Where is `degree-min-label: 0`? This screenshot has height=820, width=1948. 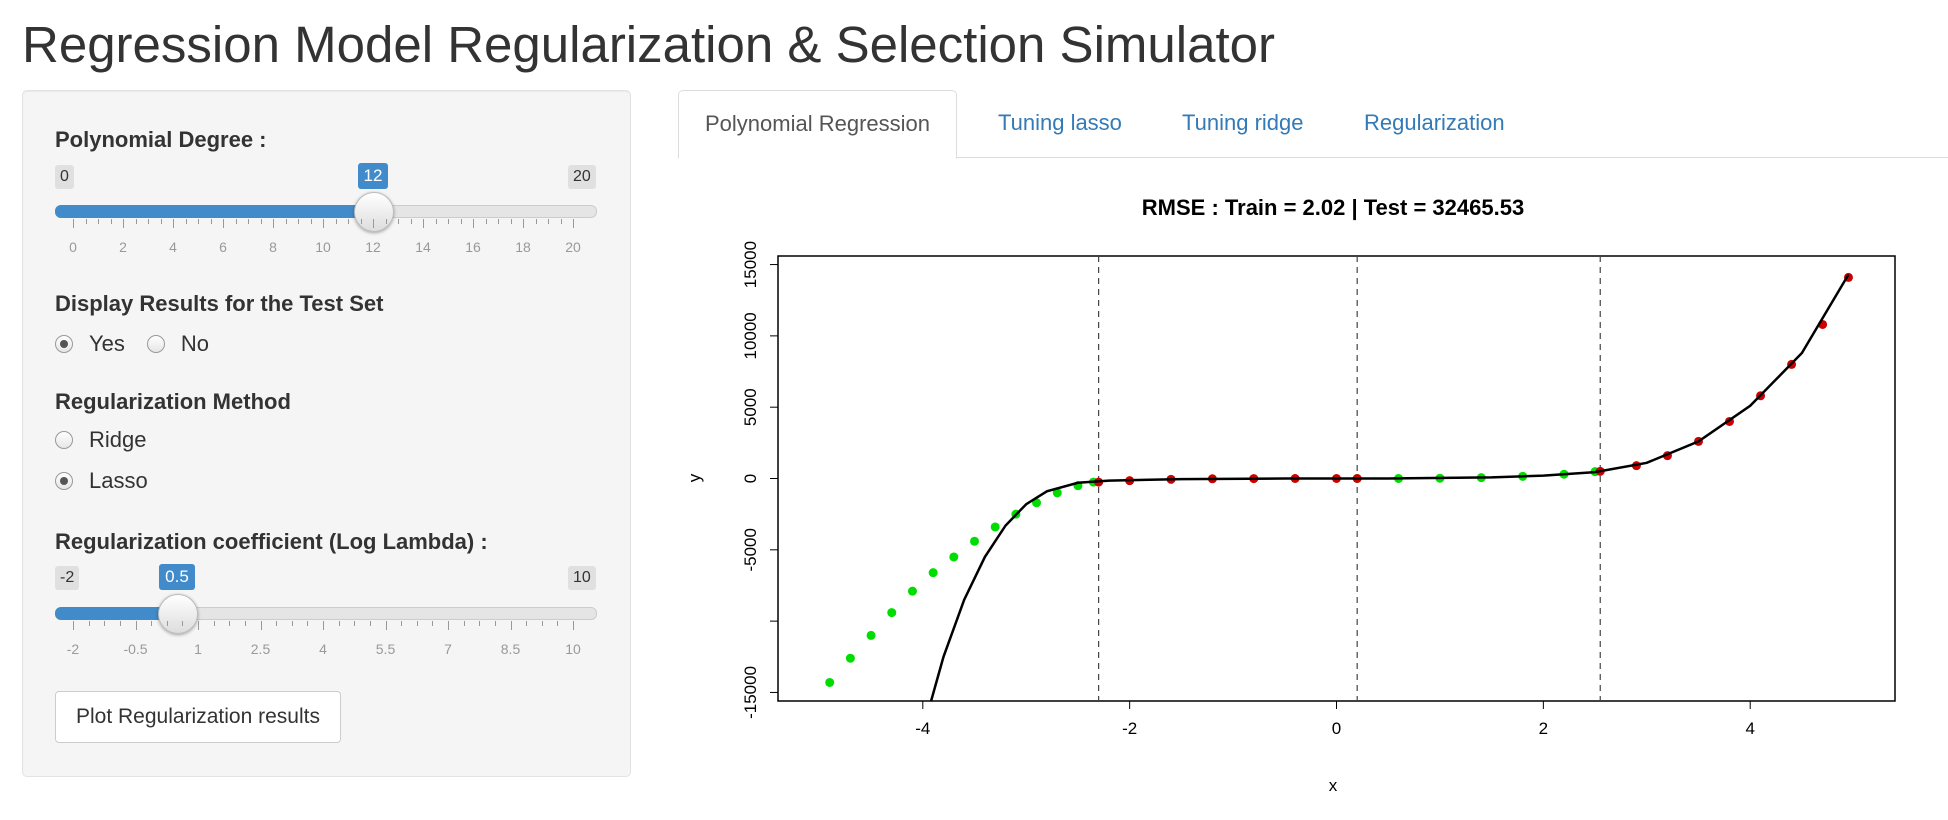 degree-min-label: 0 is located at coordinates (64, 177).